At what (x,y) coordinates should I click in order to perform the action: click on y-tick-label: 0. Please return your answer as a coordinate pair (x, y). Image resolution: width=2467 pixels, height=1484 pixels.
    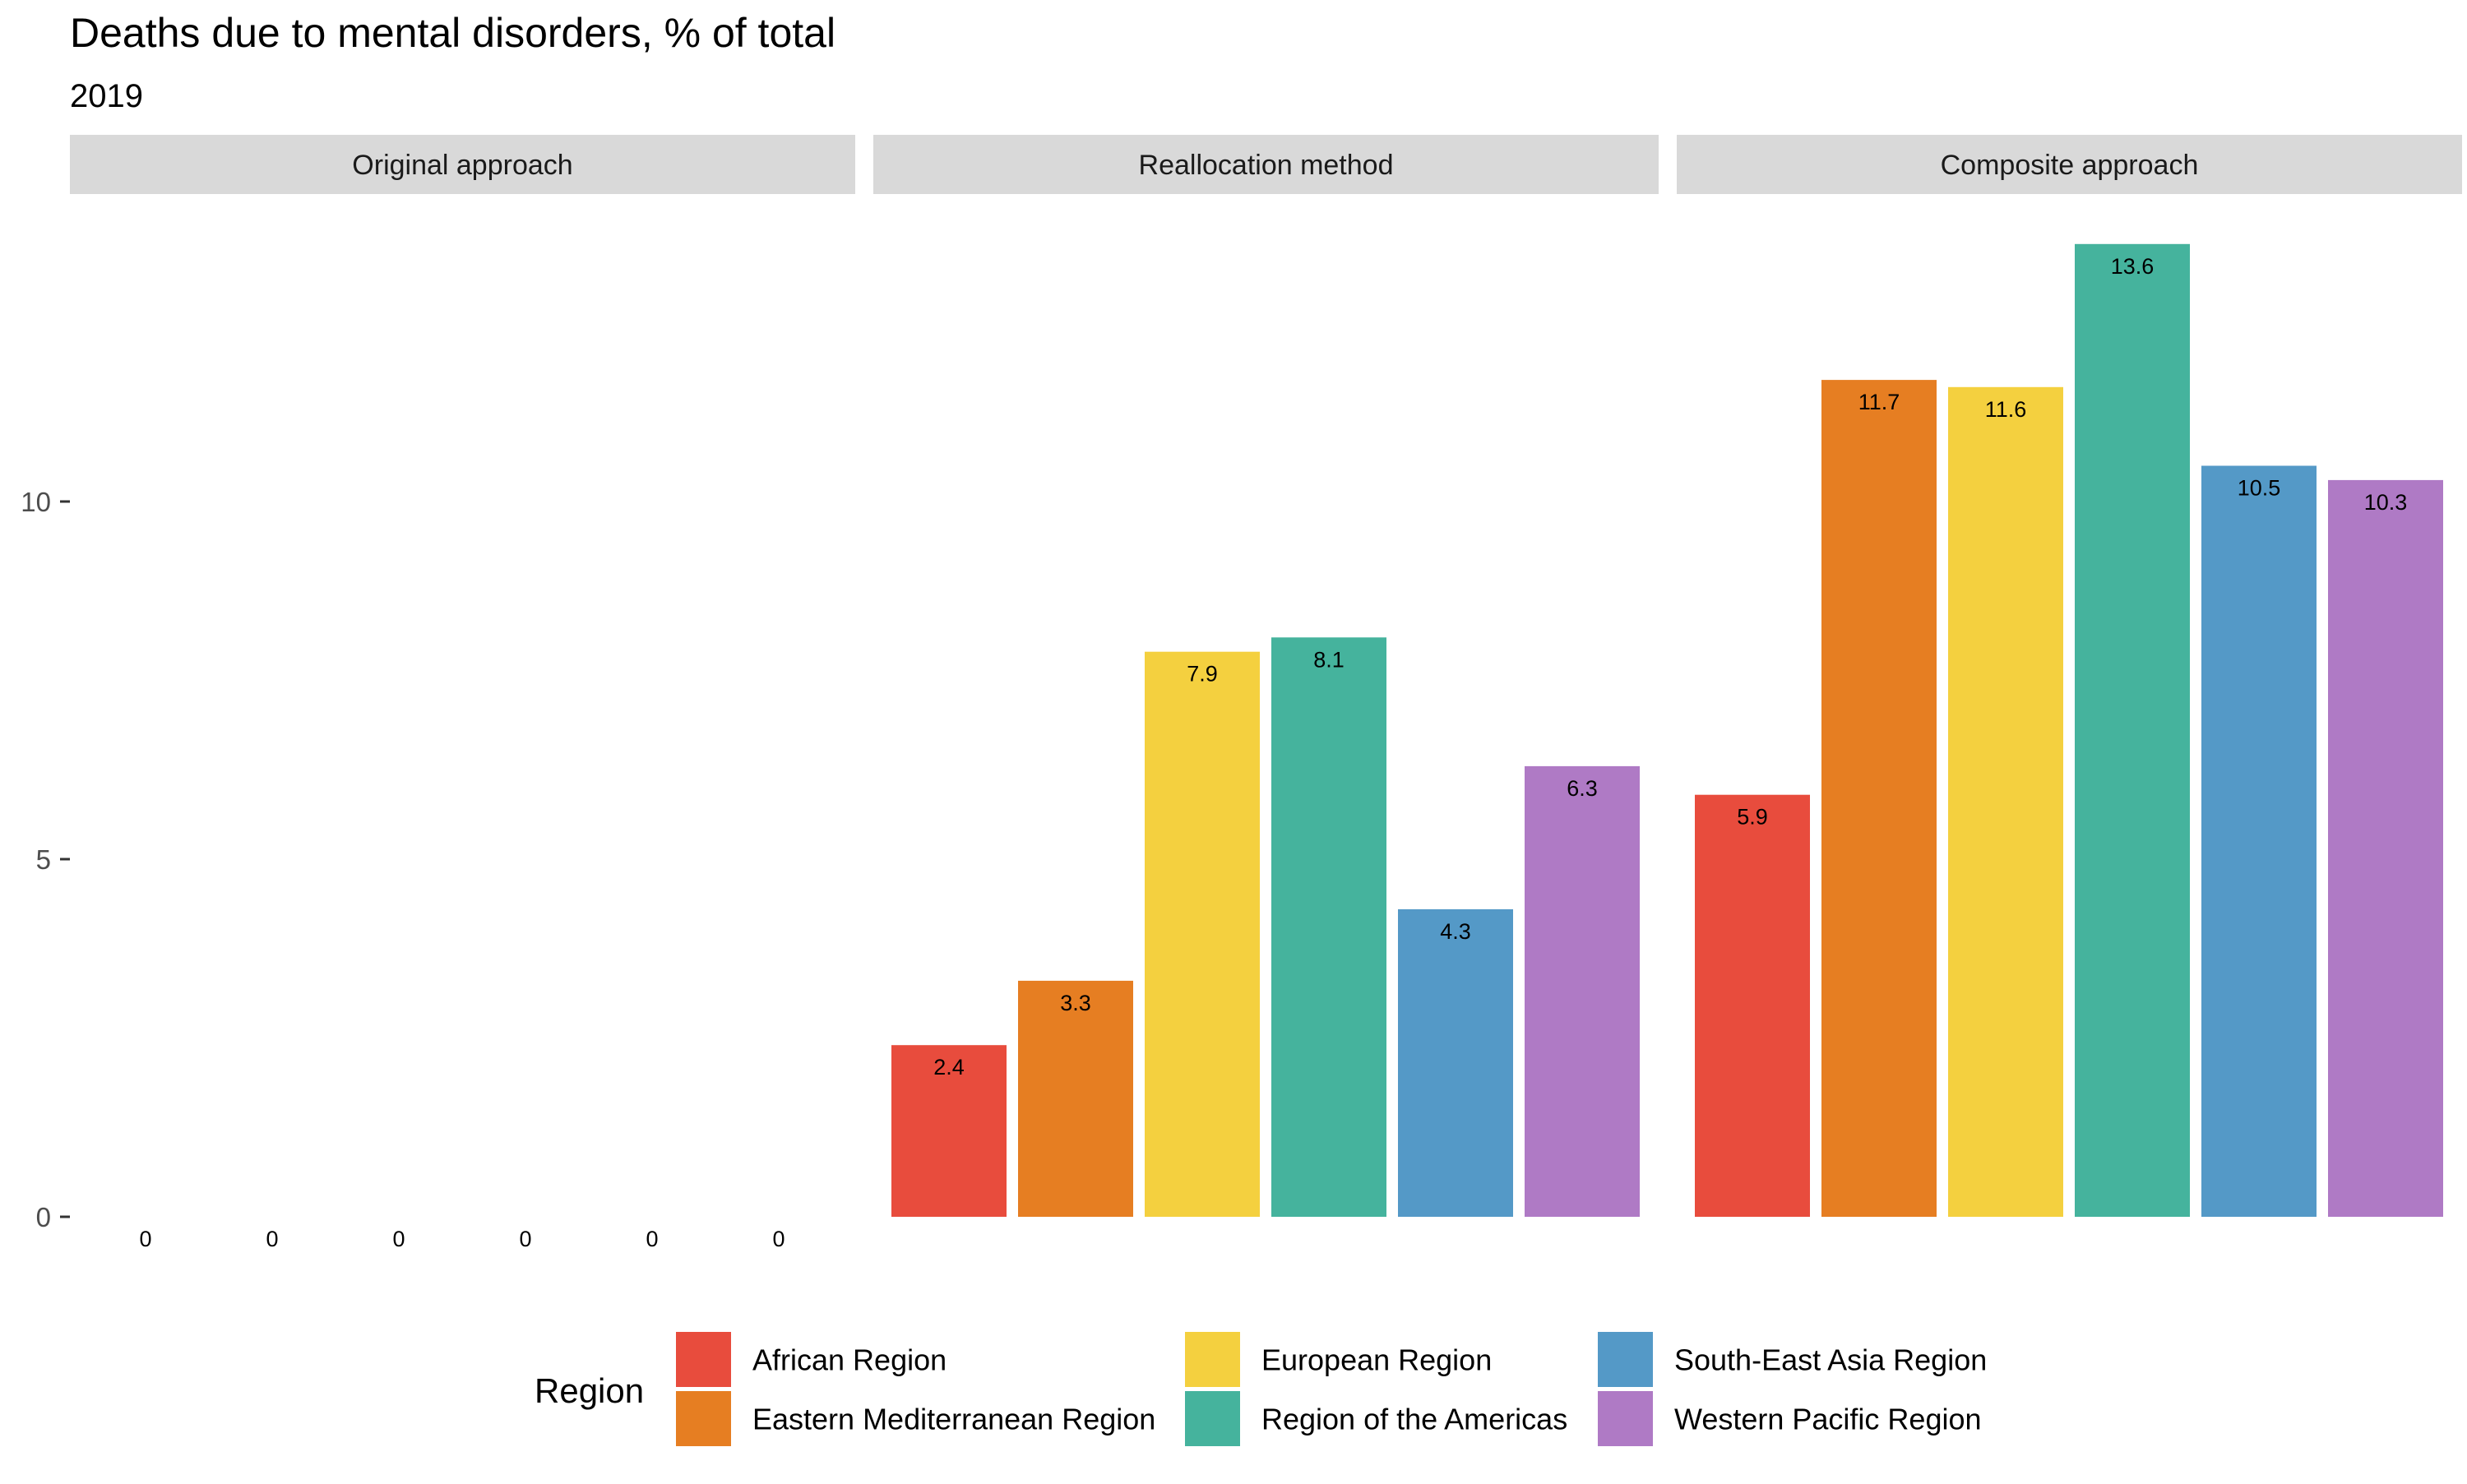
    Looking at the image, I should click on (44, 1217).